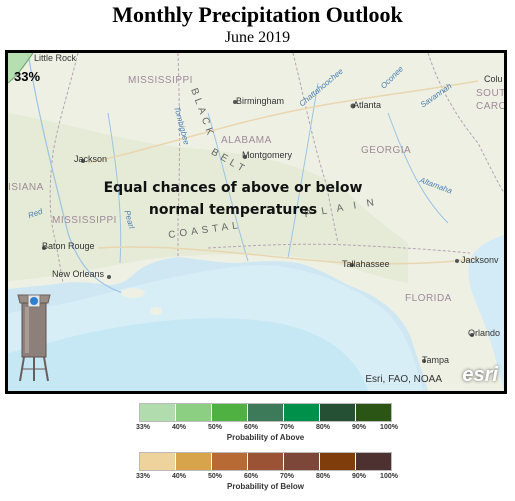 This screenshot has height=501, width=515. What do you see at coordinates (480, 260) in the screenshot?
I see `city-label-jacksonville: Jacksonv` at bounding box center [480, 260].